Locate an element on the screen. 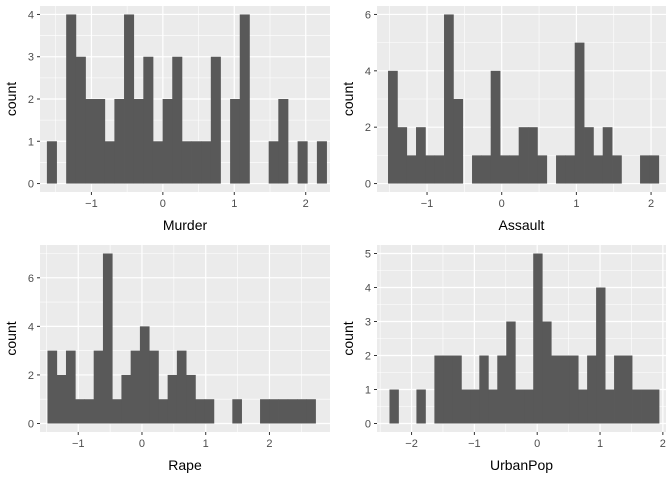 This screenshot has width=672, height=480. y-axis-title: count is located at coordinates (11, 338).